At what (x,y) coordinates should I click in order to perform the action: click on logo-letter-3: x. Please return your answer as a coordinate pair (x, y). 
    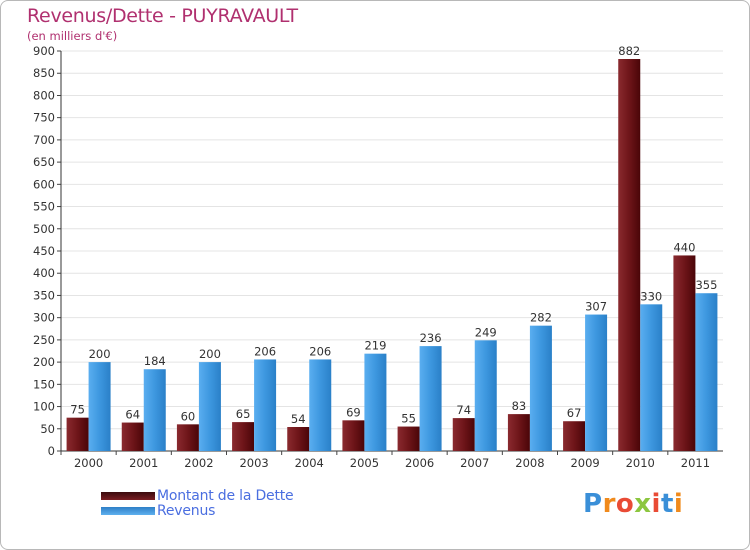
    Looking at the image, I should click on (643, 504).